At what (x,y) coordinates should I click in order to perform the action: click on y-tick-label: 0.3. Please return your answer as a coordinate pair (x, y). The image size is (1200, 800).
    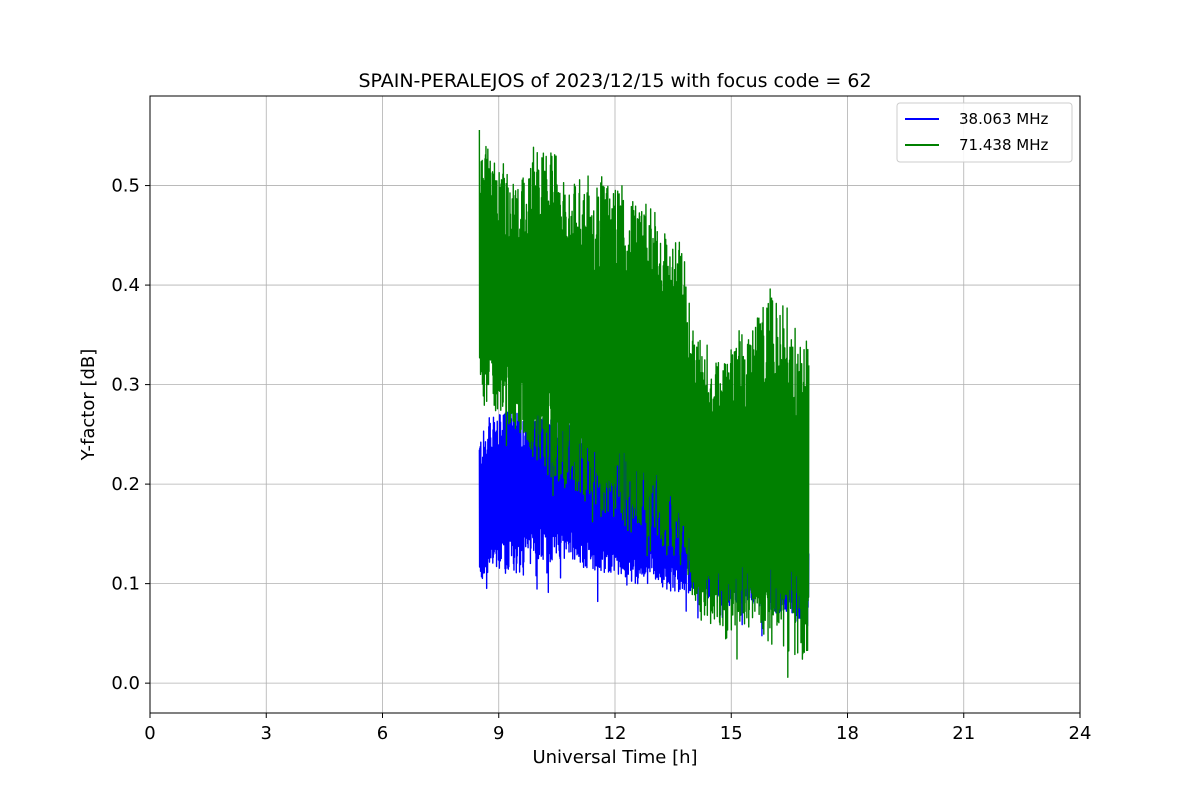
    Looking at the image, I should click on (125, 385).